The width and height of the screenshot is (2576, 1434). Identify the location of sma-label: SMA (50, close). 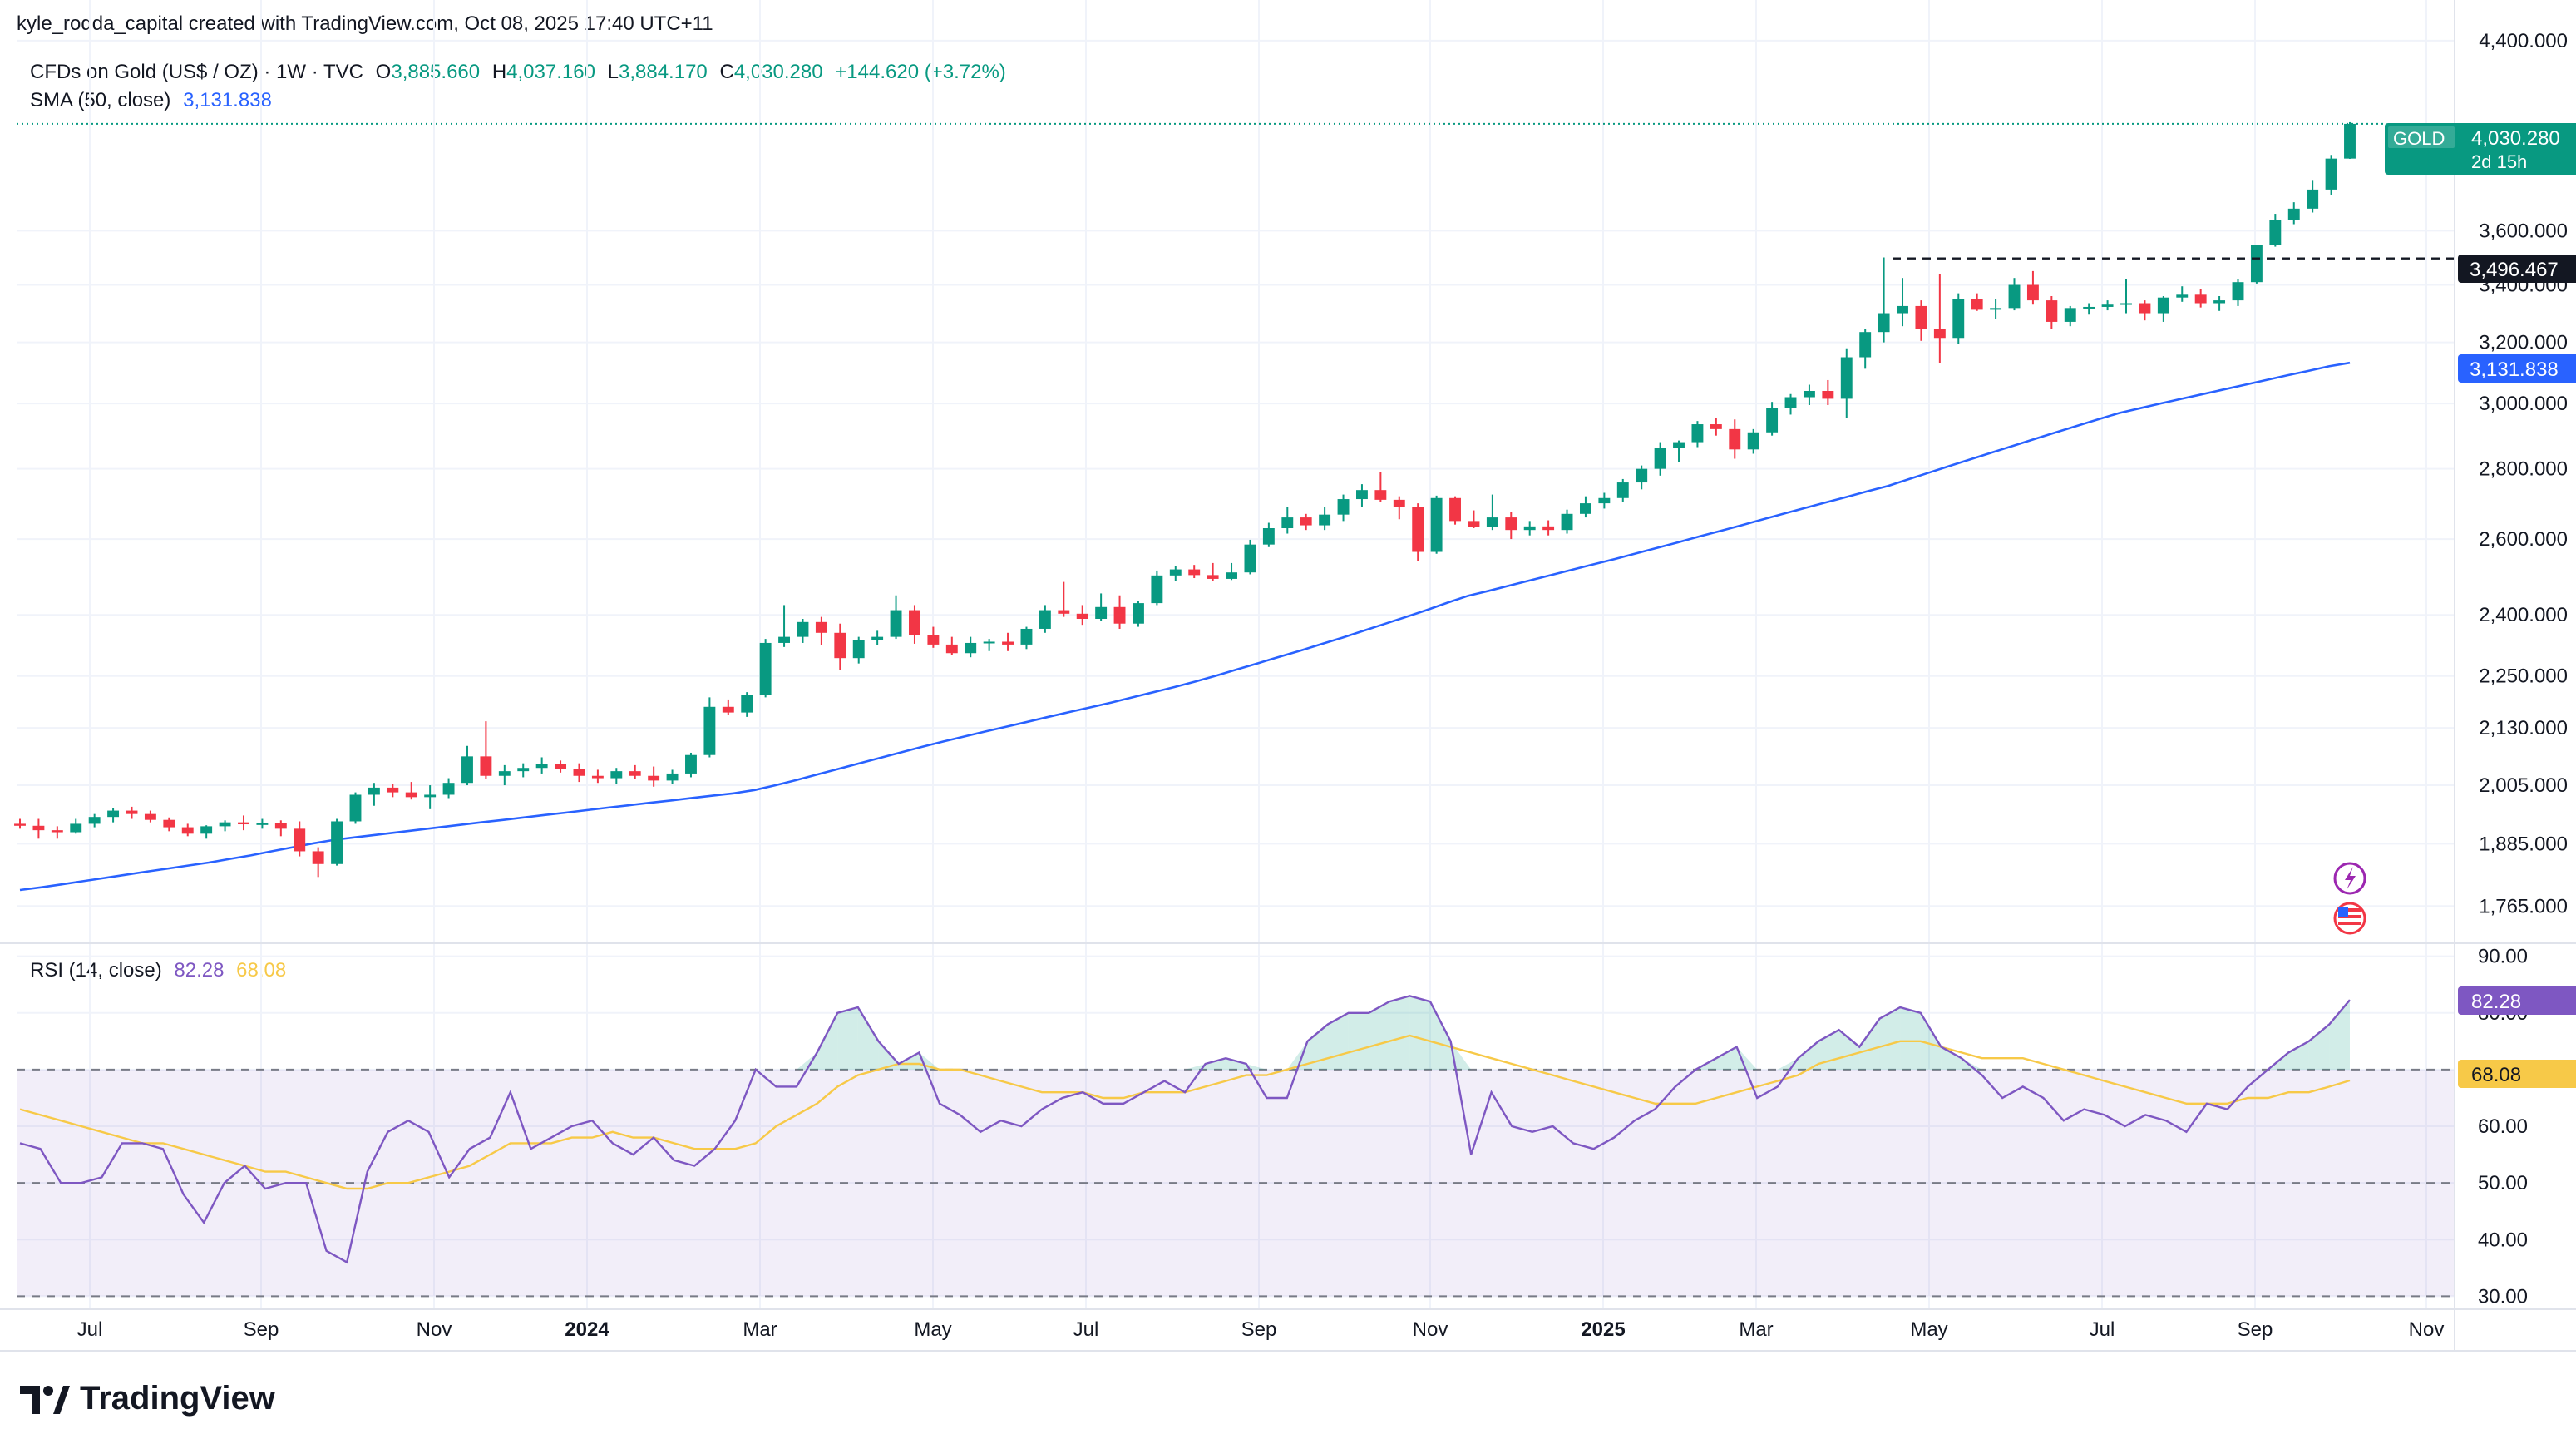
(100, 99).